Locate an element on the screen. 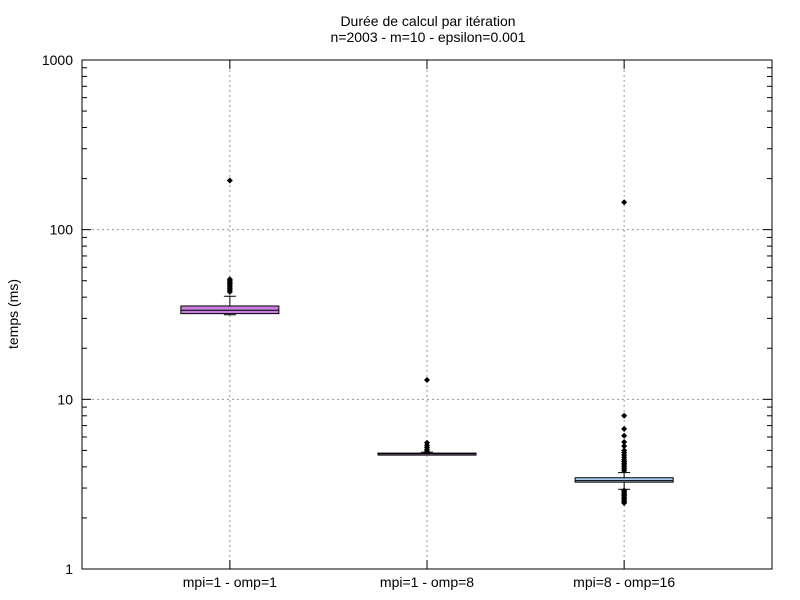  x-tick-label: mpi=8 - omp=16 is located at coordinates (624, 582).